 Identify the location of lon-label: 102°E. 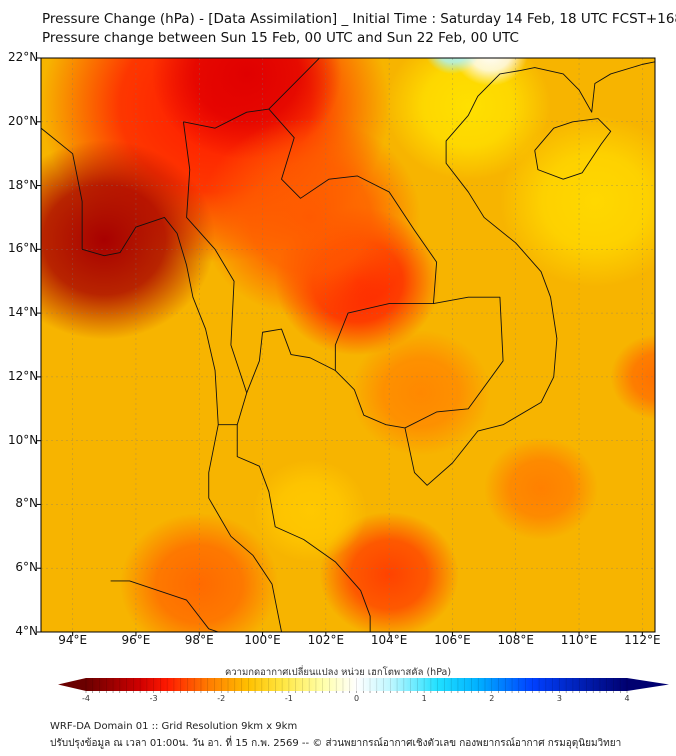
(326, 640).